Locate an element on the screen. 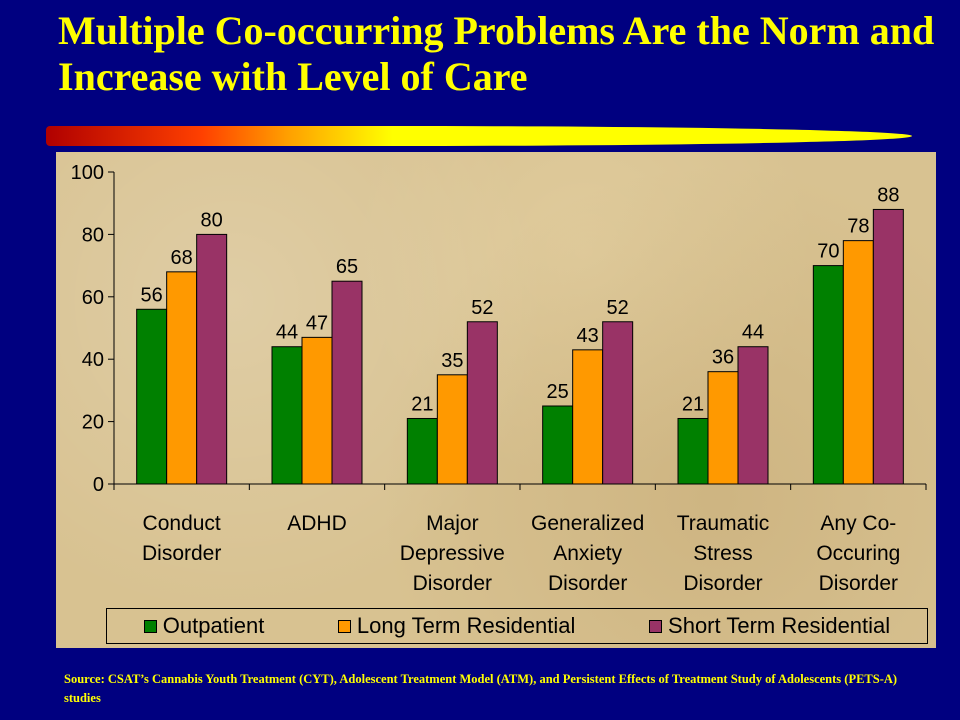 The width and height of the screenshot is (960, 720). legend-label: Long Term Residential is located at coordinates (466, 625).